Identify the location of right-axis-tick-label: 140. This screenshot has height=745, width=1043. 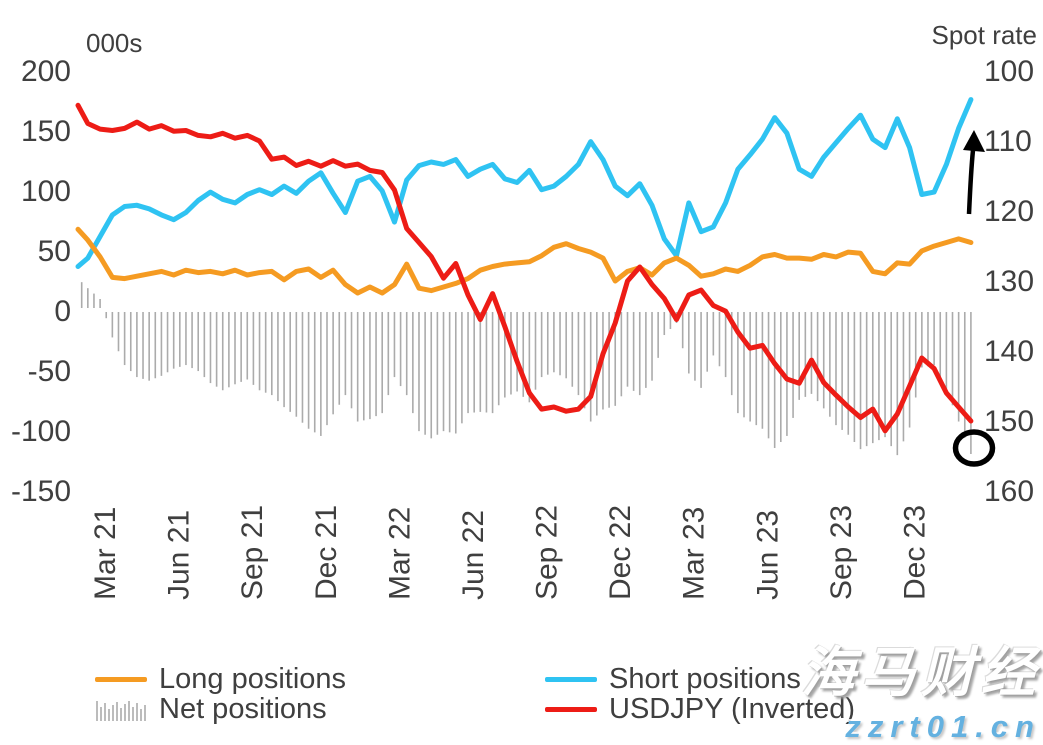
(1009, 351).